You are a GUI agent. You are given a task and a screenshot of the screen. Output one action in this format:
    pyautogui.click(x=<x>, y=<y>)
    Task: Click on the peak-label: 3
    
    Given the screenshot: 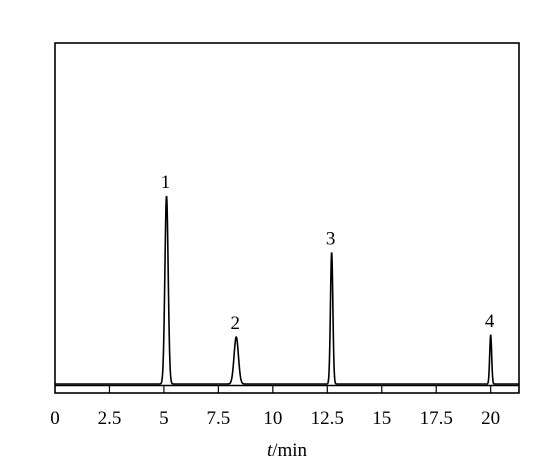 What is the action you would take?
    pyautogui.click(x=331, y=238)
    